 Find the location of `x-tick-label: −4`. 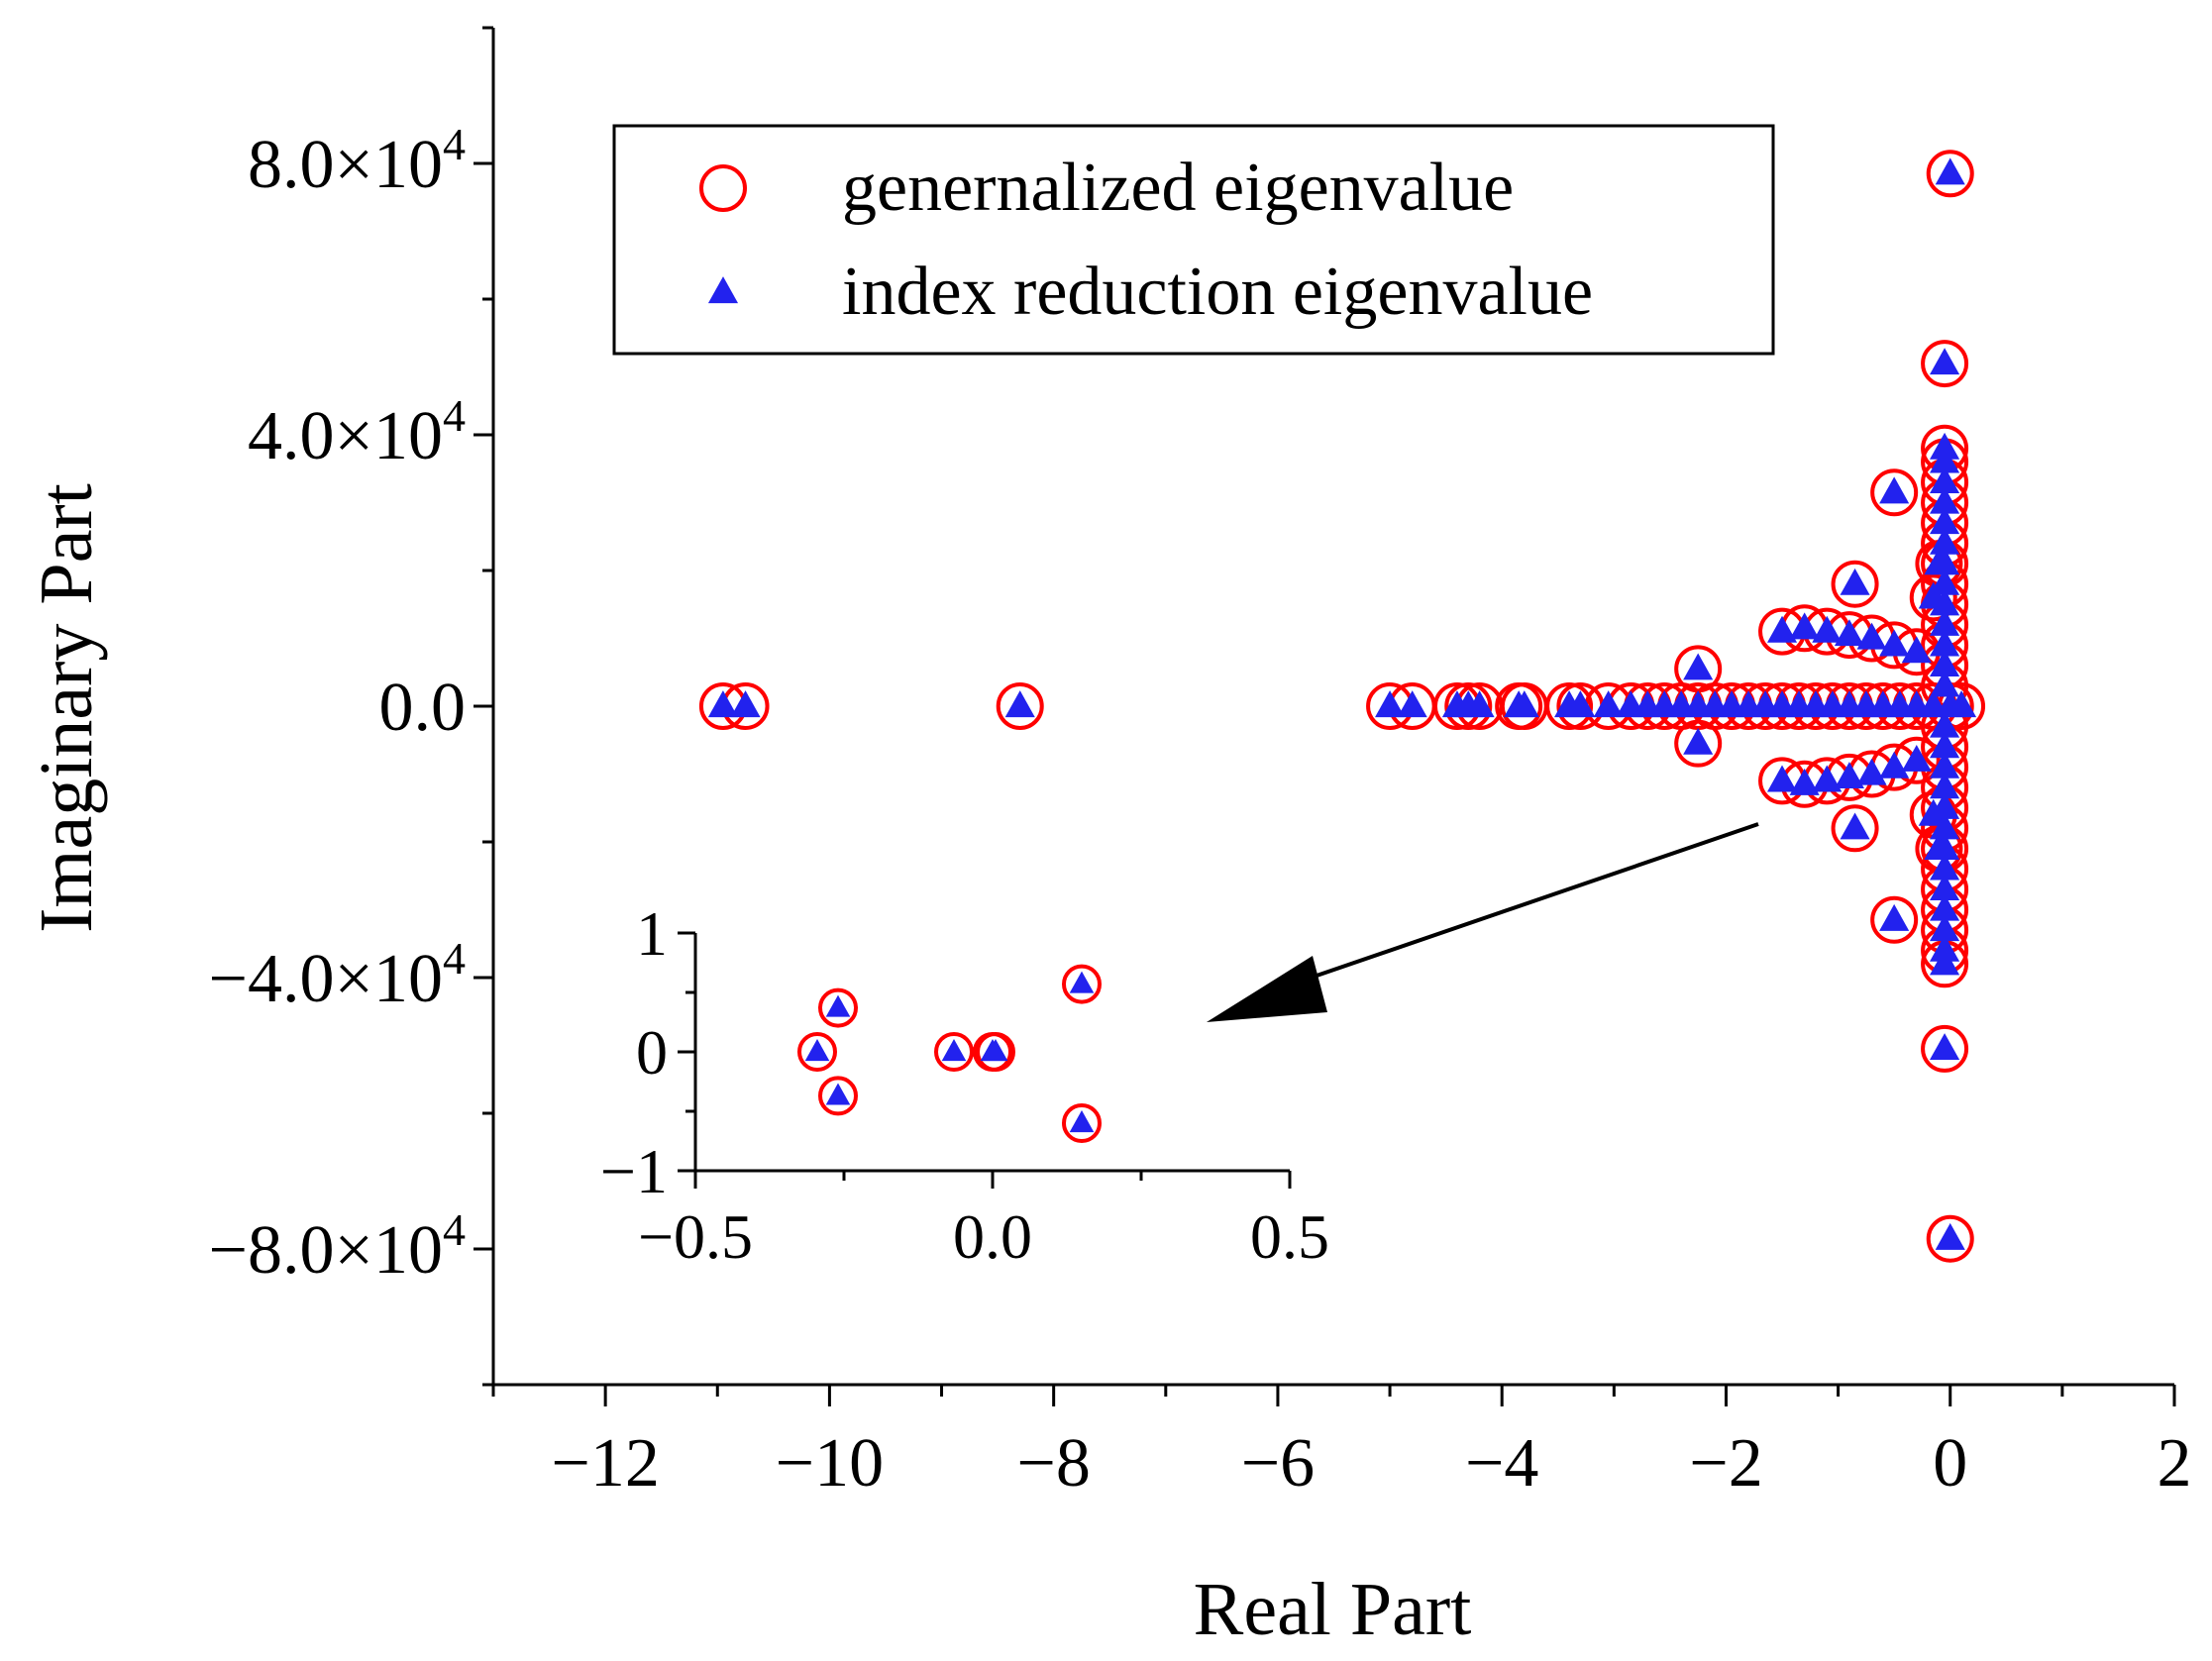

x-tick-label: −4 is located at coordinates (1501, 1463).